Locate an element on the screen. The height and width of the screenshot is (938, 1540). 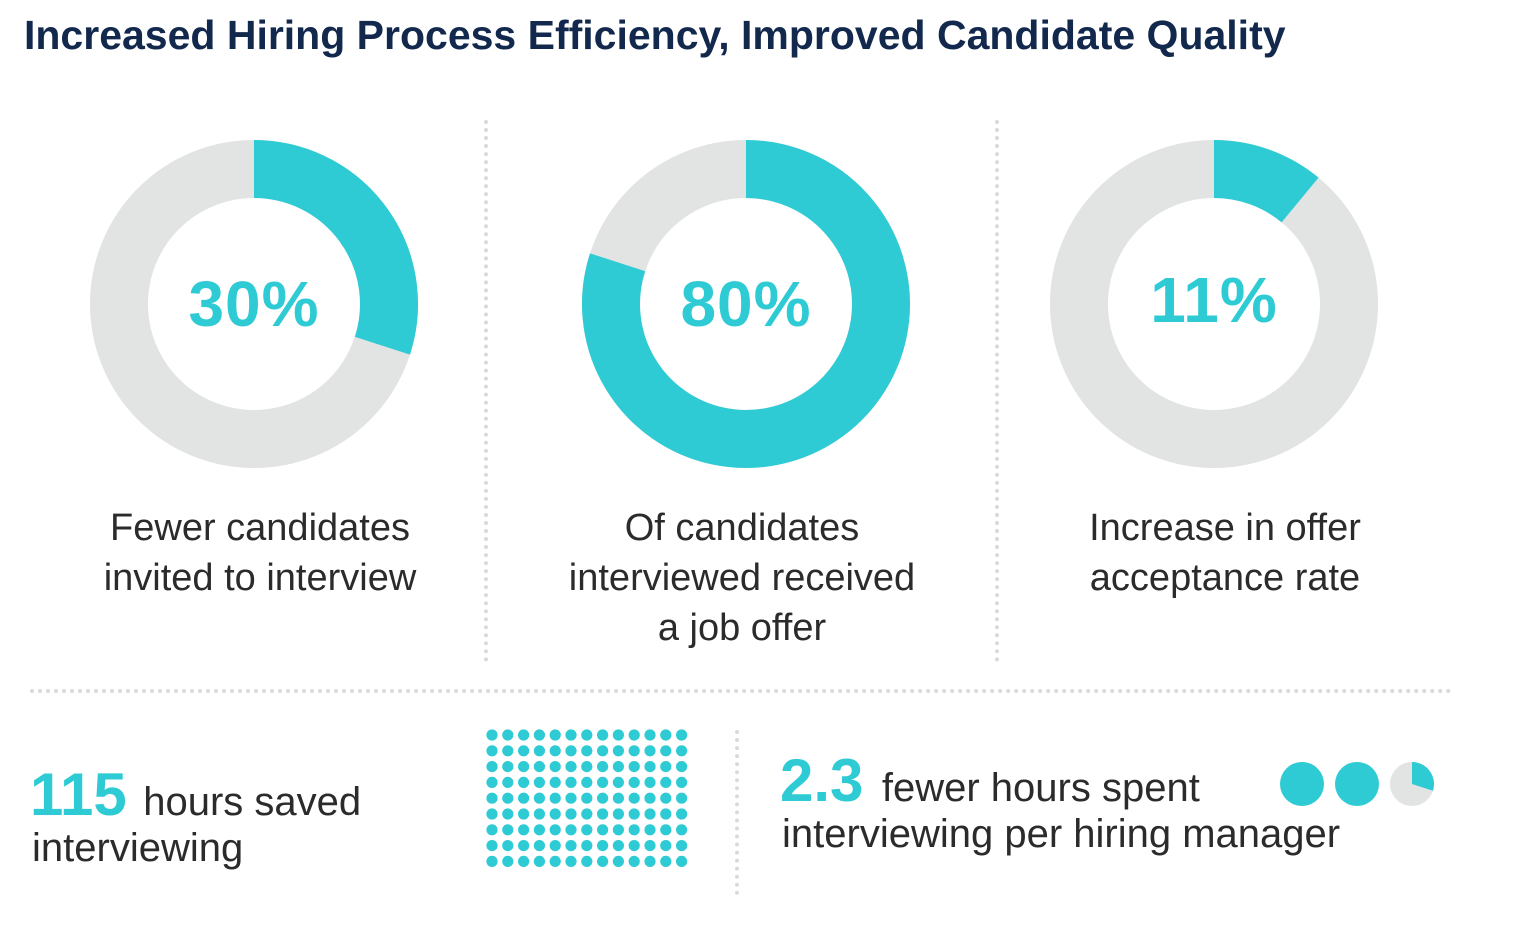
stat-hours-saved-line2: interviewing is located at coordinates (138, 848).